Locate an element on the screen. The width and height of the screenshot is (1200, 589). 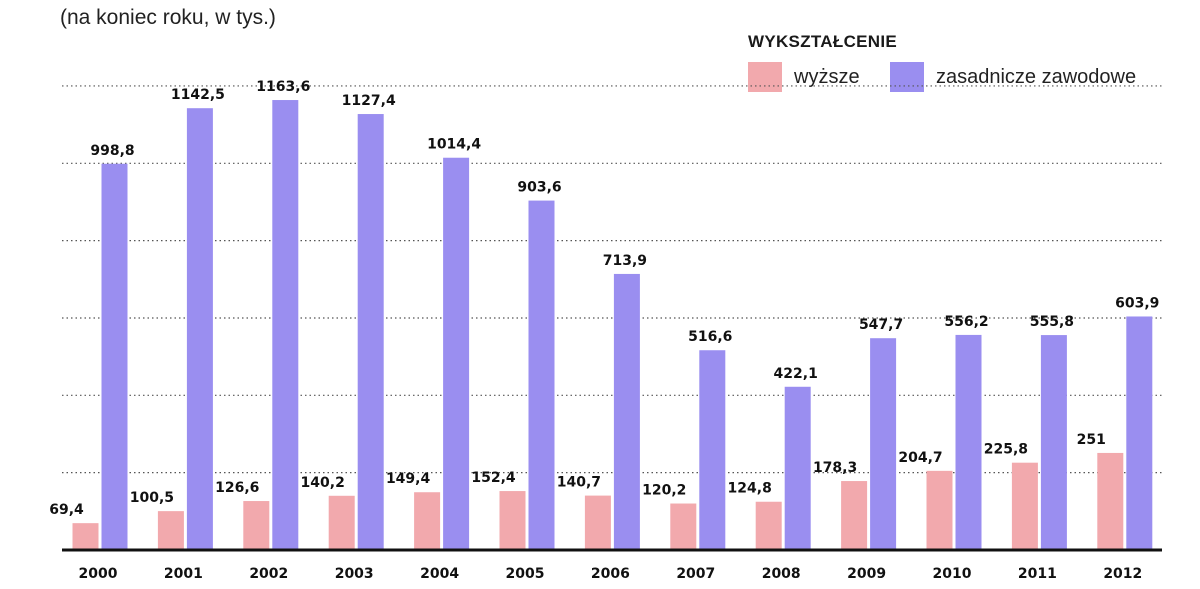
x-tick-label: 2009 is located at coordinates (866, 574).